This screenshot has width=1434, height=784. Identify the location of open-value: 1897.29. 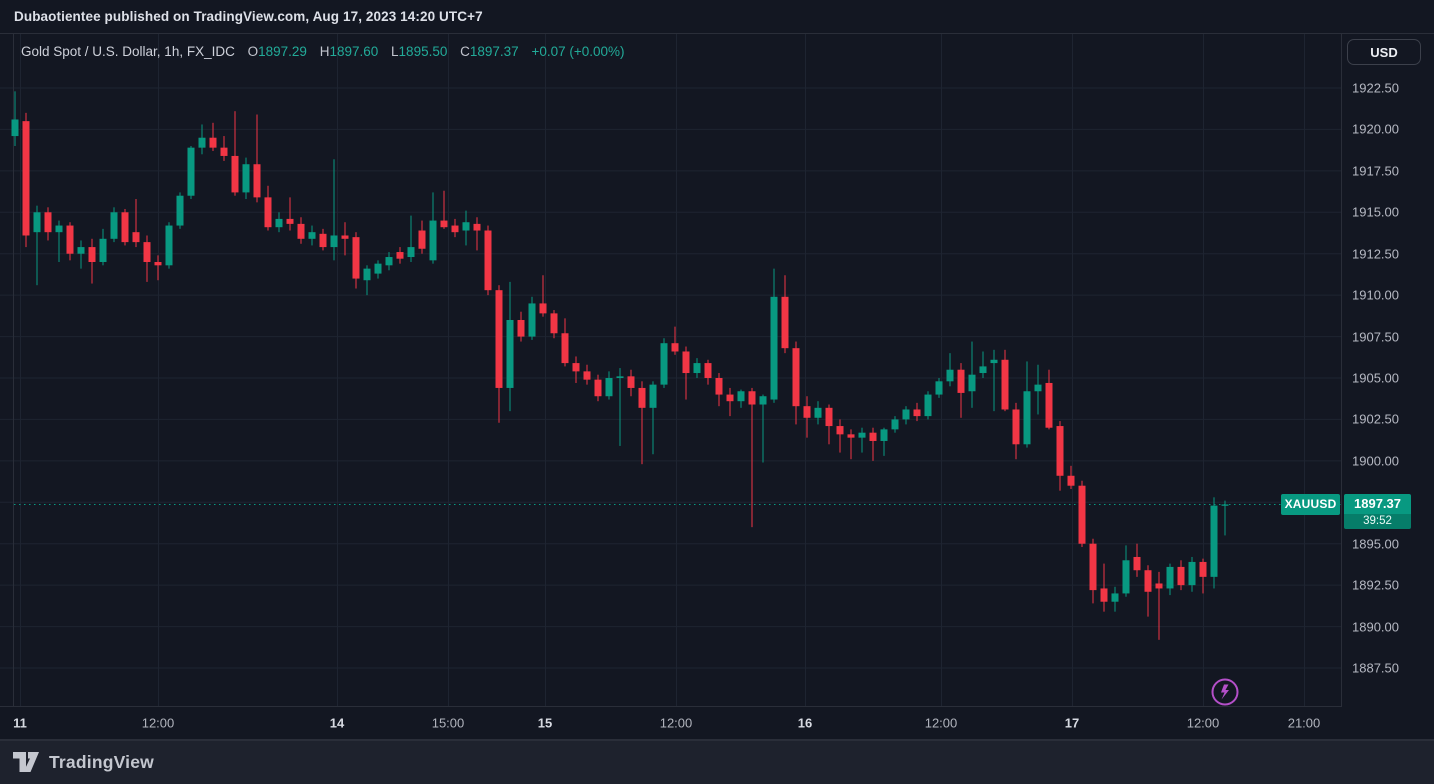
(282, 51).